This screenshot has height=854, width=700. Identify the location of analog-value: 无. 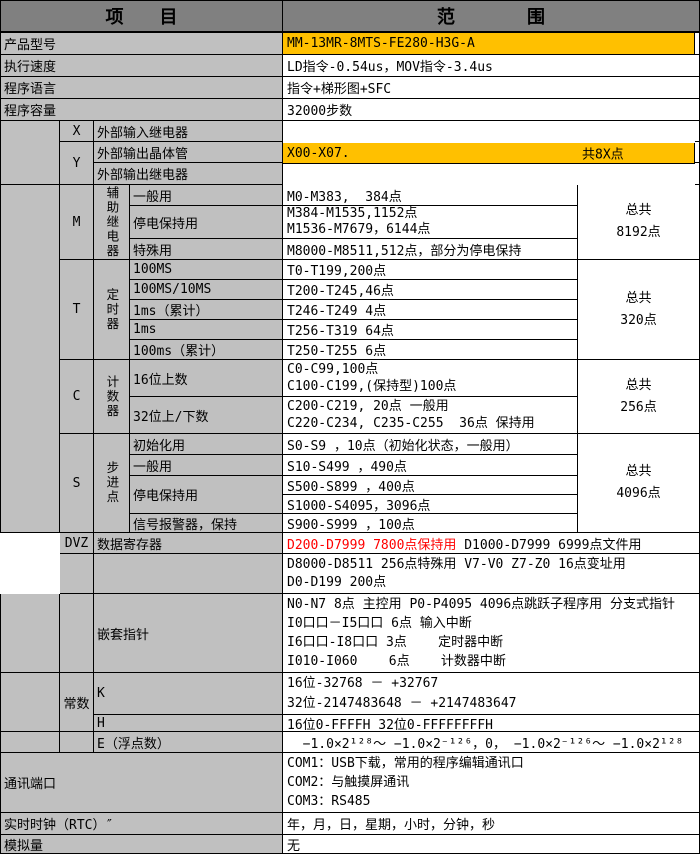
(491, 844).